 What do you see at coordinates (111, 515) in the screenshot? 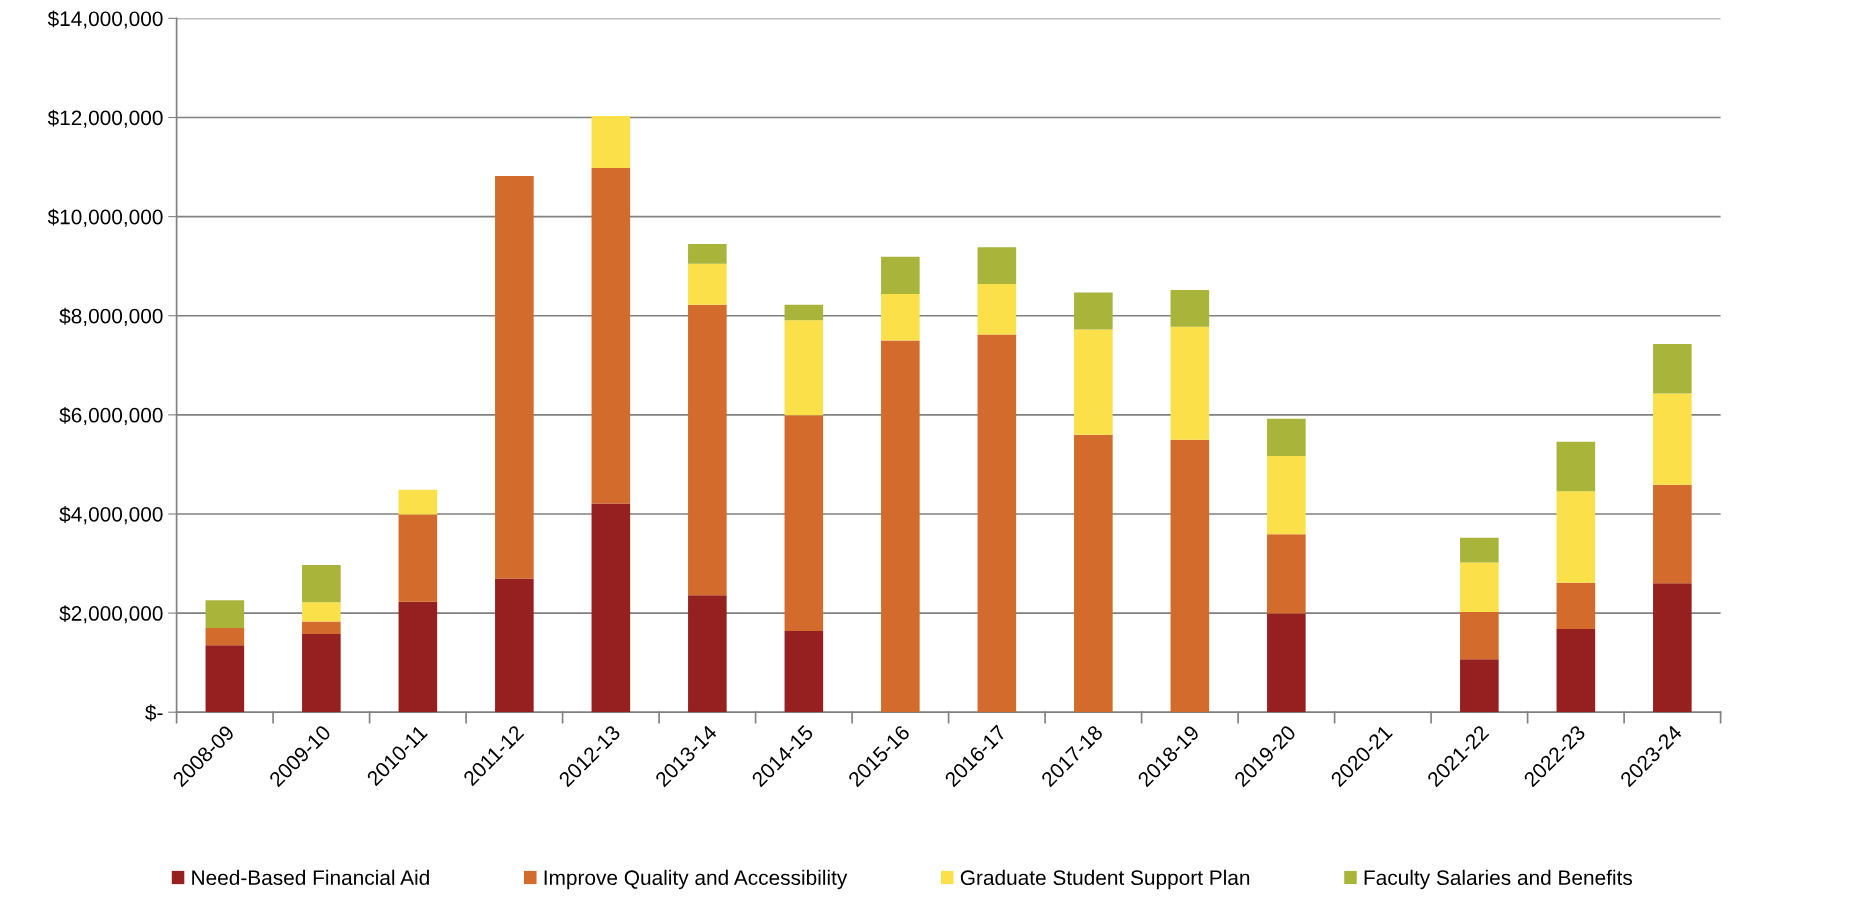
I see `y-tick-label: $4,000,000` at bounding box center [111, 515].